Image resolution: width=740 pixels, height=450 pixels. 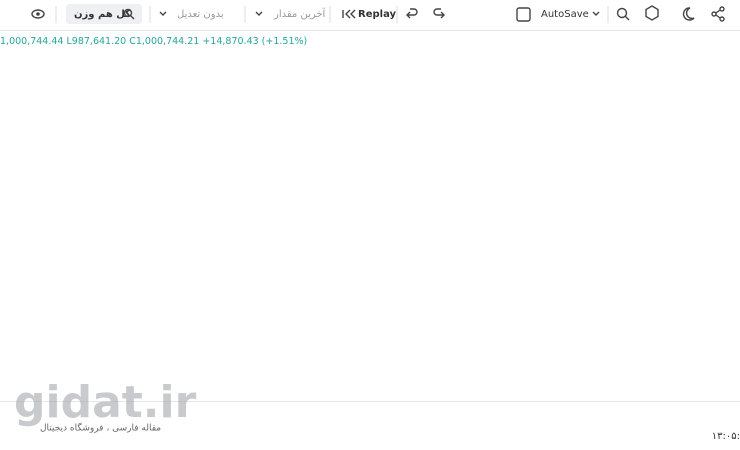 I want to click on autosave-label: AutoSave, so click(x=565, y=14).